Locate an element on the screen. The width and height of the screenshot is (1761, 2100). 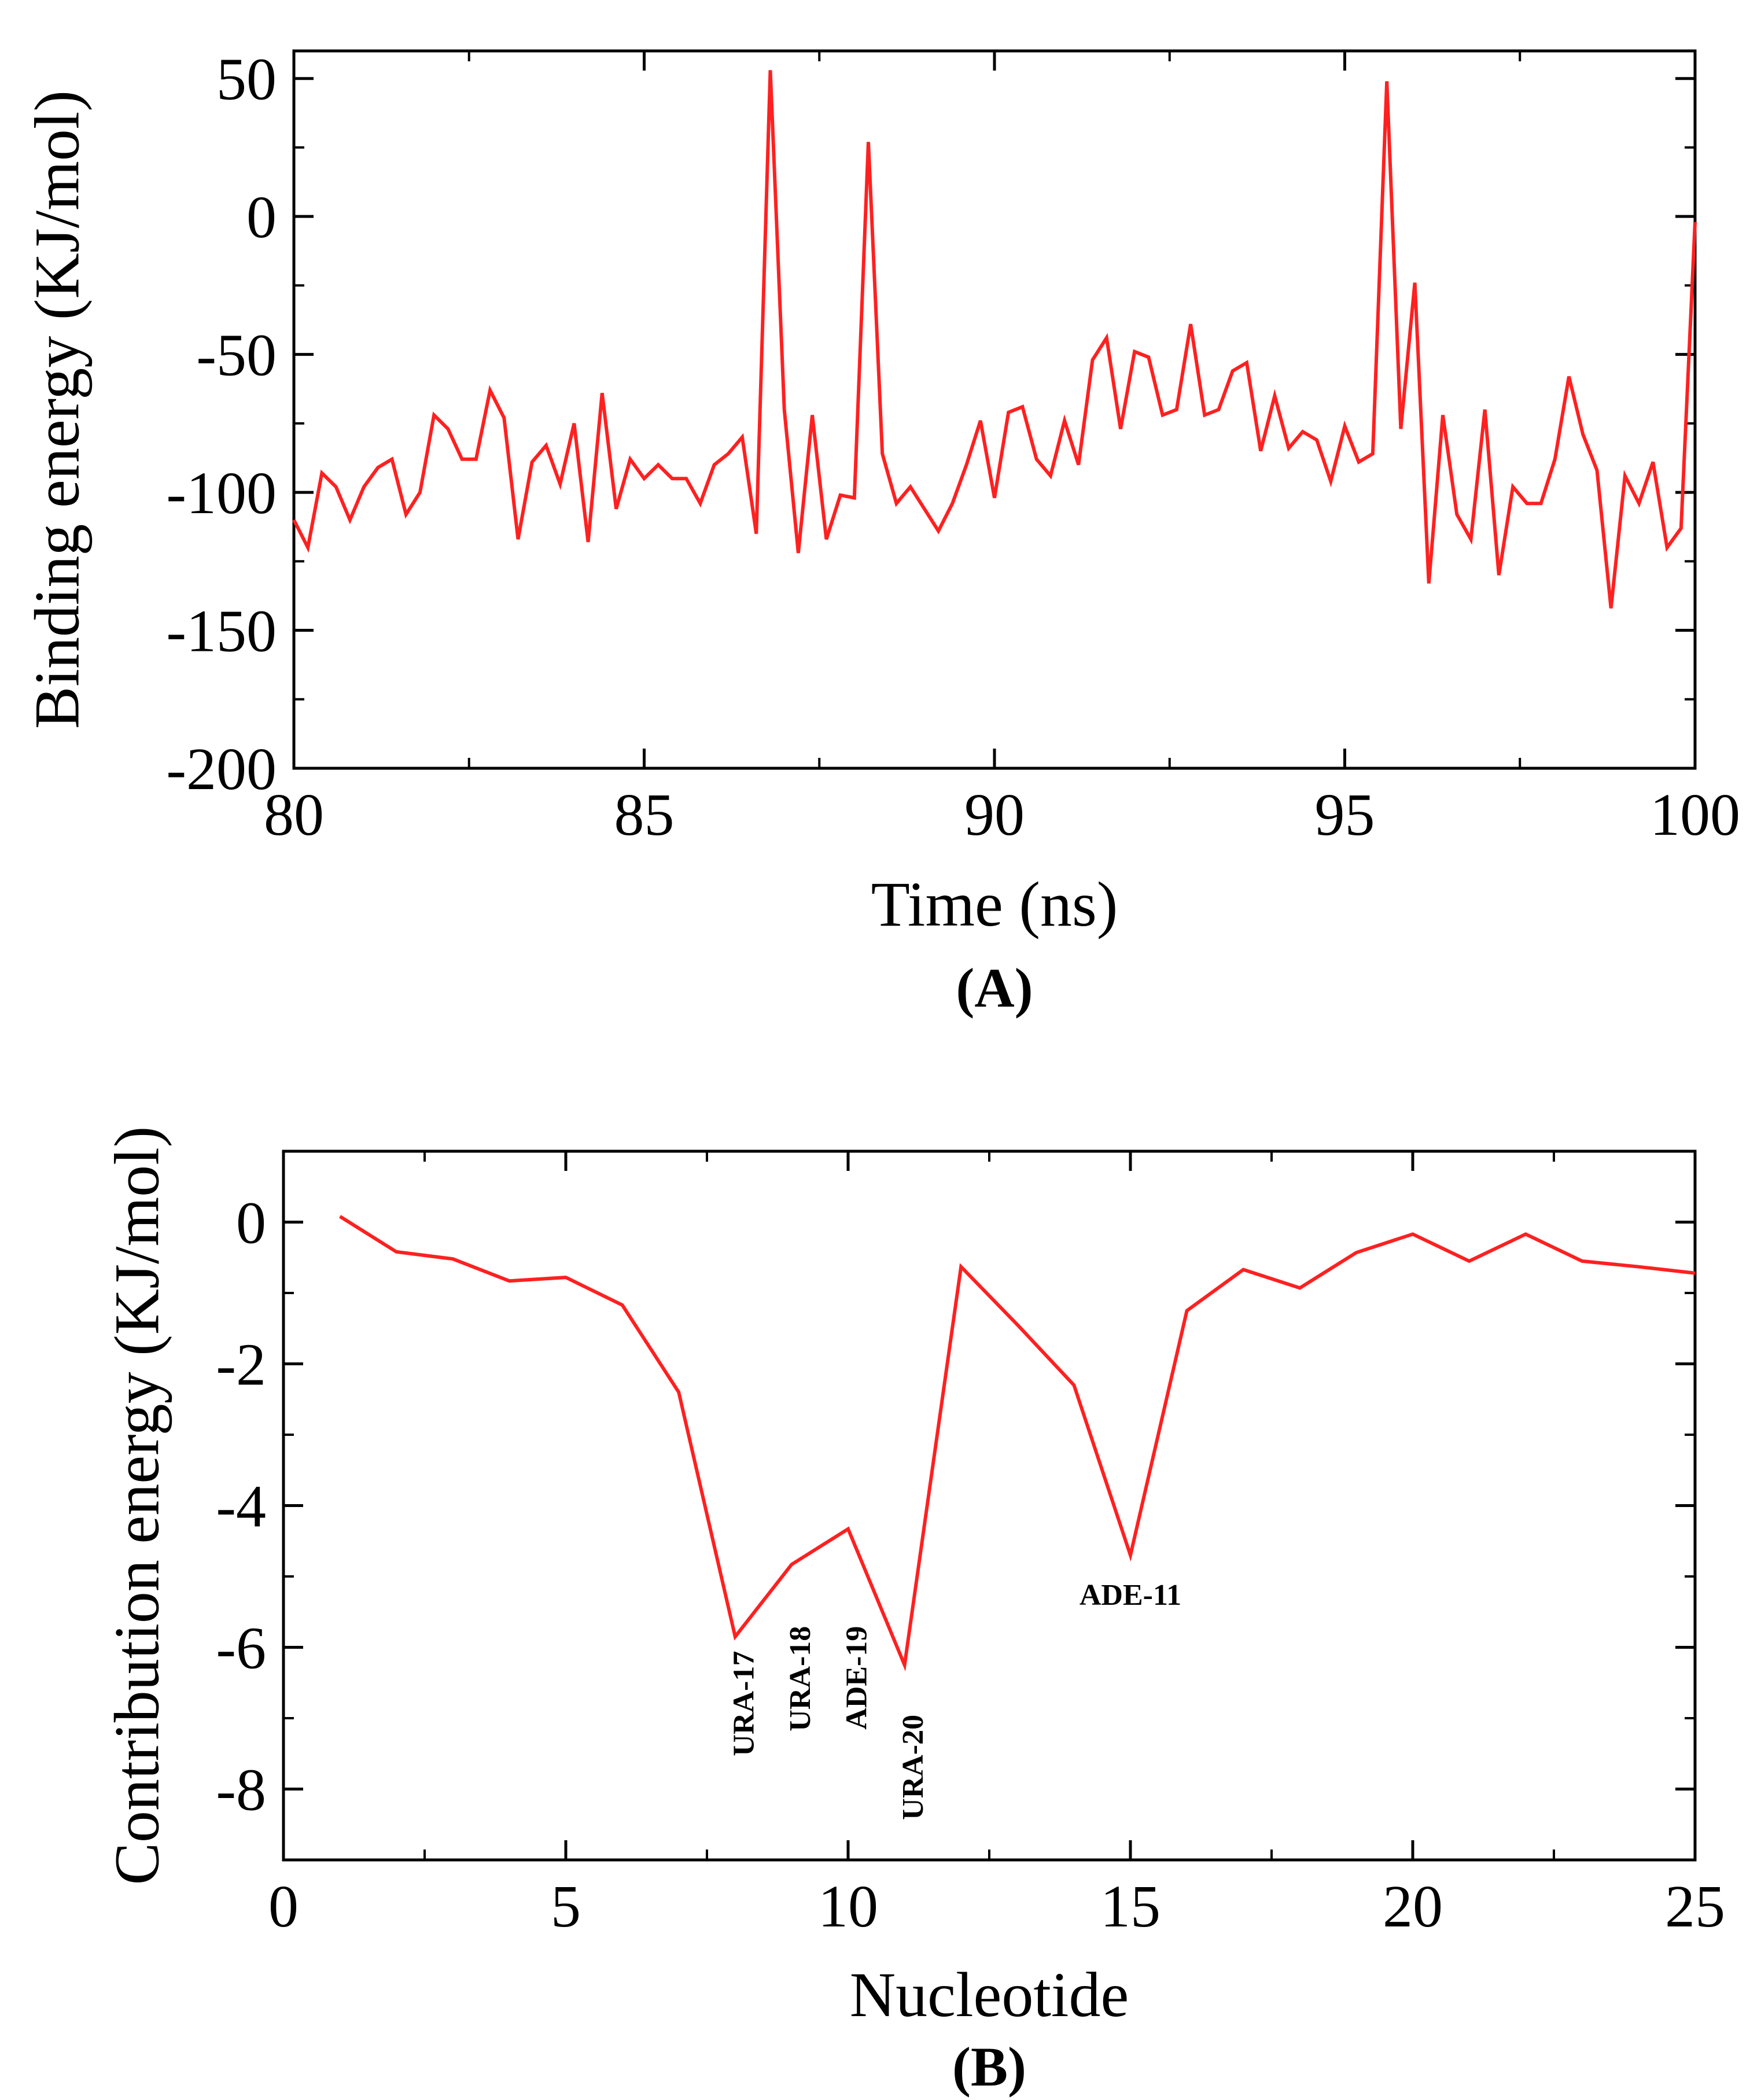
x-tick-label: 20 is located at coordinates (1413, 1906).